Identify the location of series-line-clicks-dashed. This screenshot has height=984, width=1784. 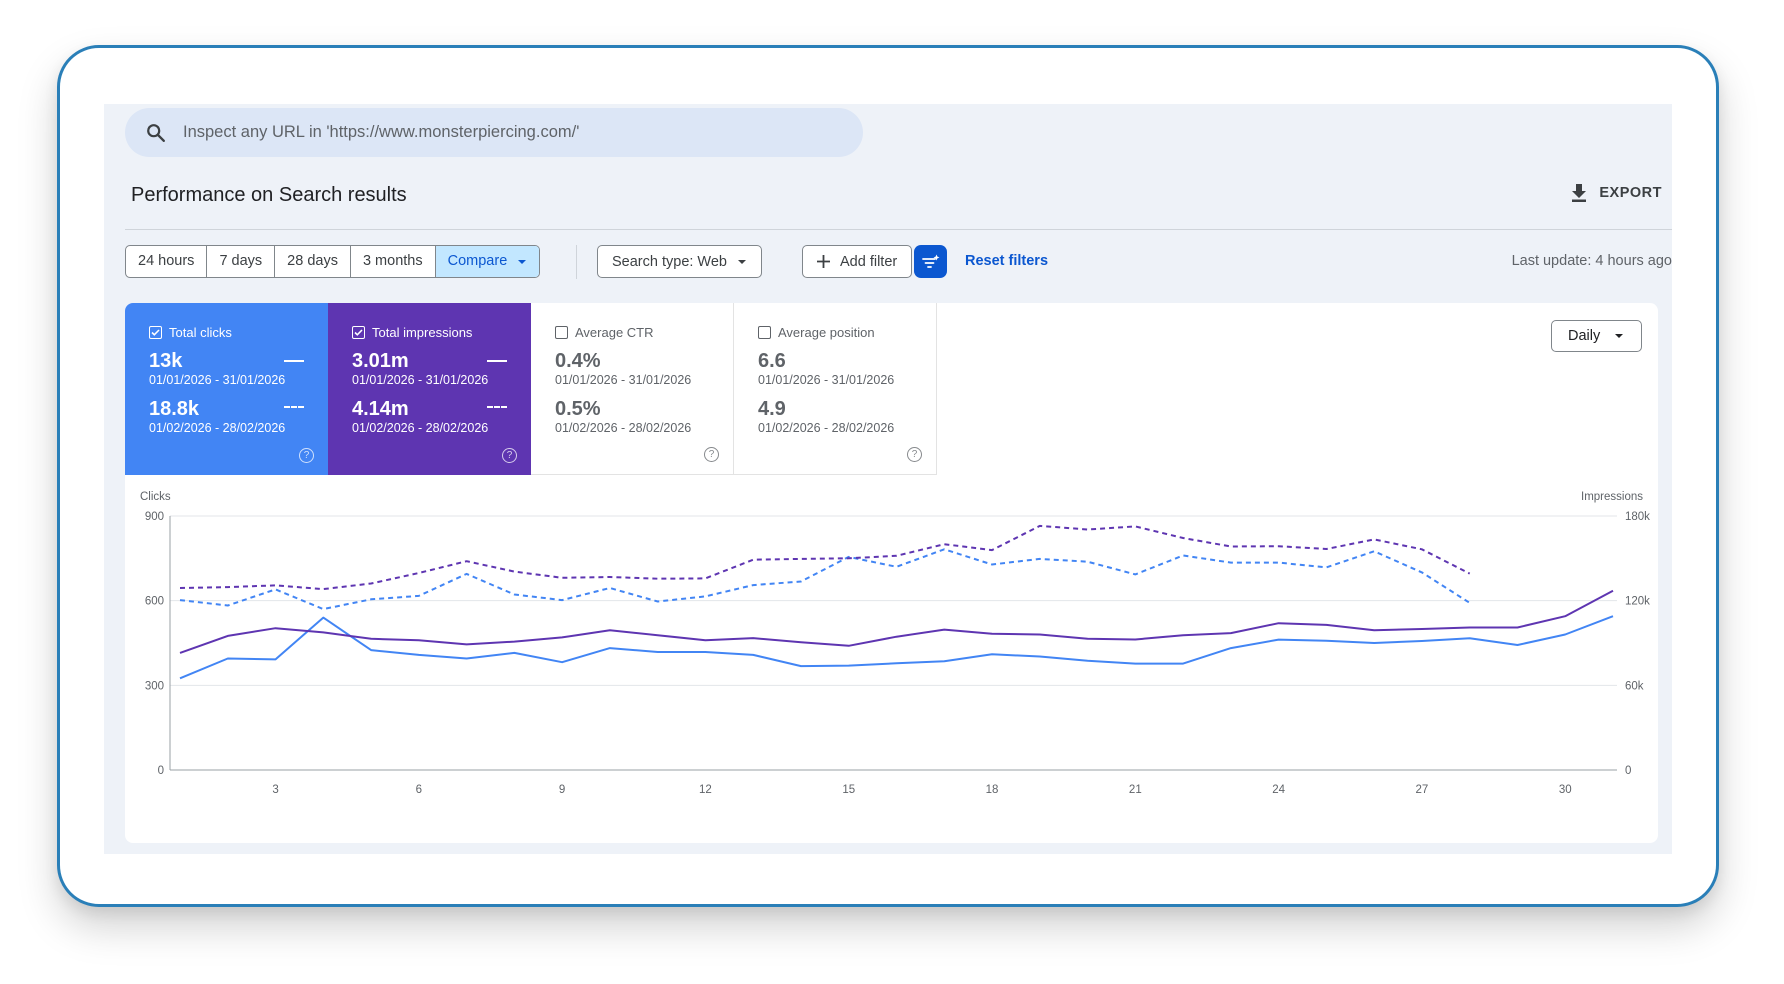
(825, 579).